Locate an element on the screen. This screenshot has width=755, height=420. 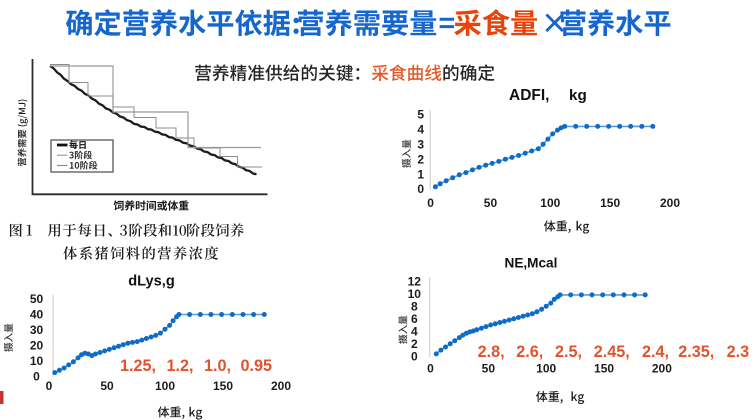
svg-text: ADFI, is located at coordinates (529, 95).